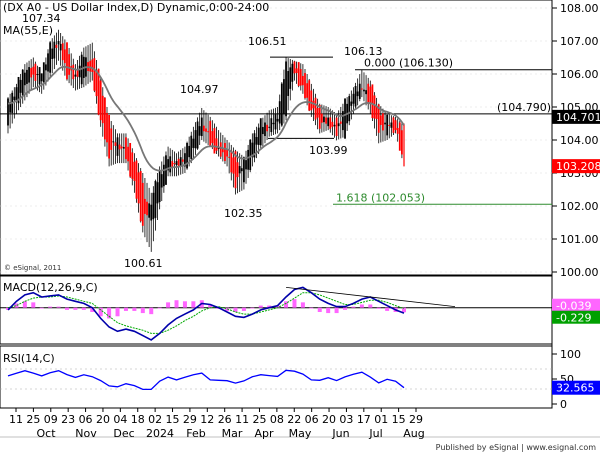 The height and width of the screenshot is (454, 600). Describe the element at coordinates (579, 8) in the screenshot. I see `y-tick-label: 108.00` at that location.